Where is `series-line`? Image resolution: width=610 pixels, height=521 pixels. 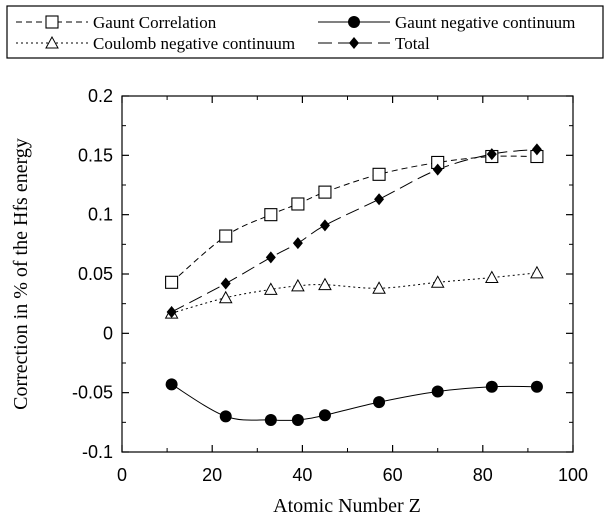 series-line is located at coordinates (354, 219).